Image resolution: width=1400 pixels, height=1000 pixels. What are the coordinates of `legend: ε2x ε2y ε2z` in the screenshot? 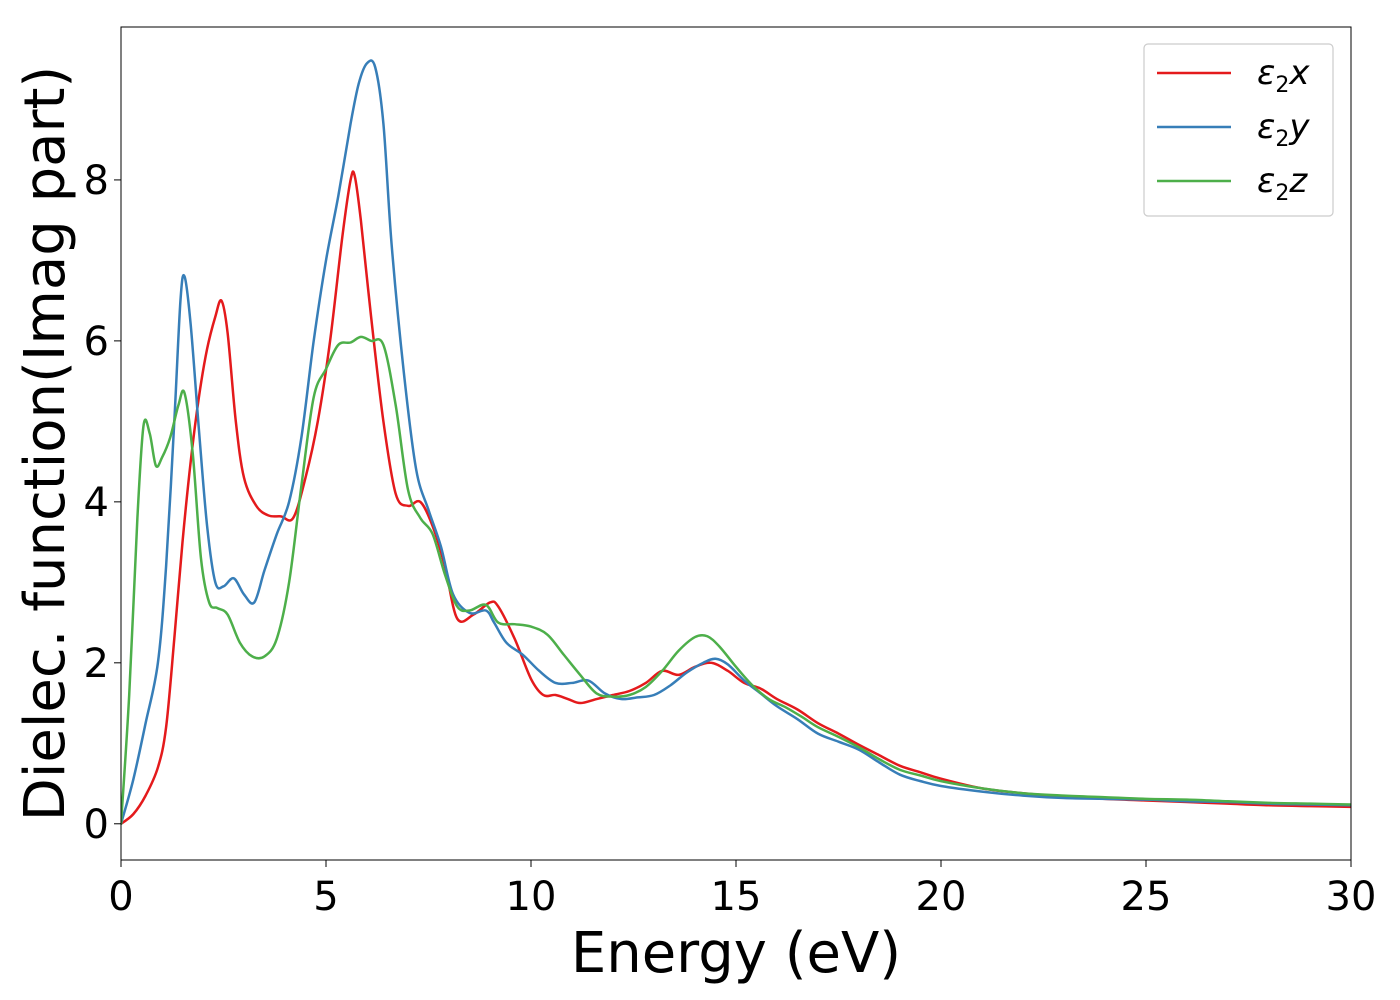 It's located at (1238, 130).